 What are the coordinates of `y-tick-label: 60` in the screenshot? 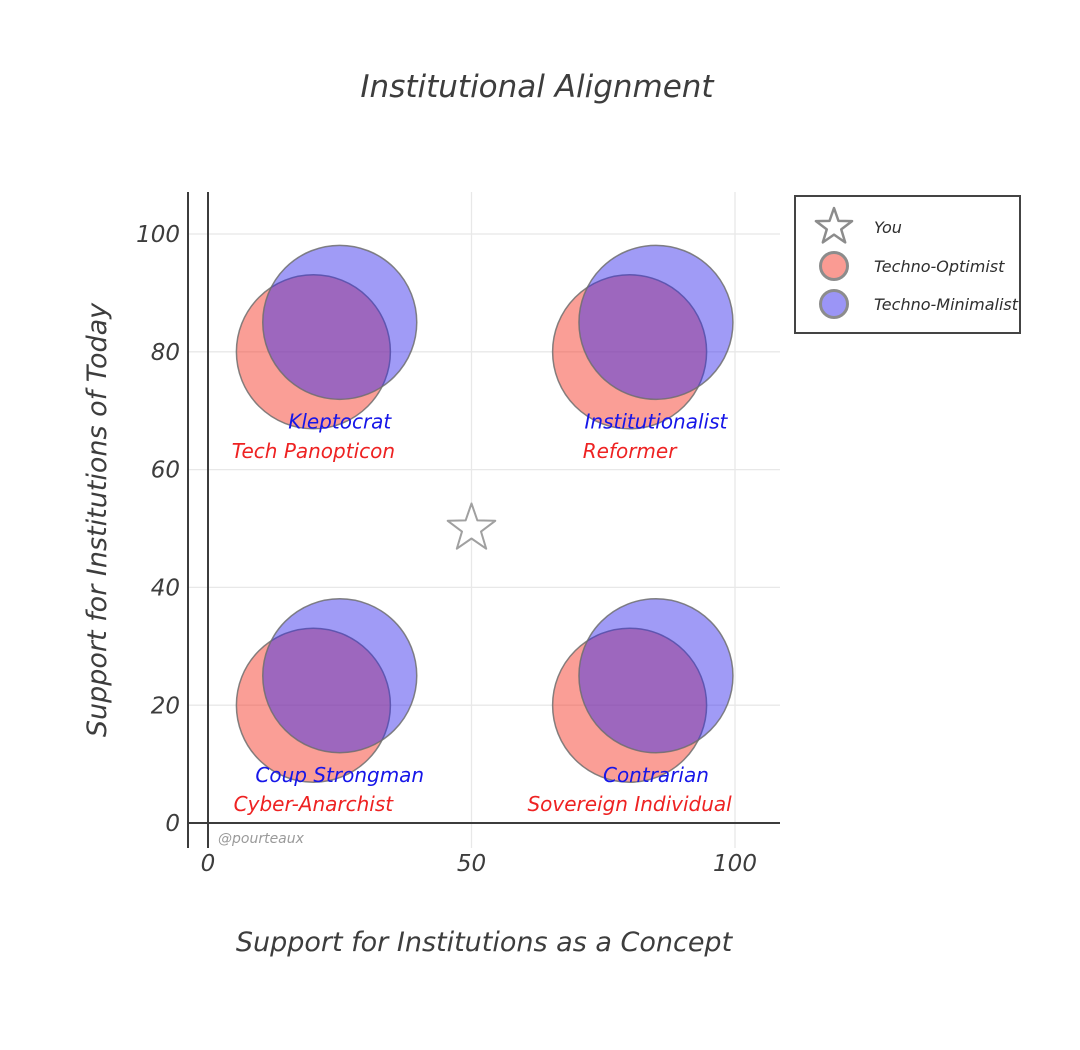 It's located at (165, 471).